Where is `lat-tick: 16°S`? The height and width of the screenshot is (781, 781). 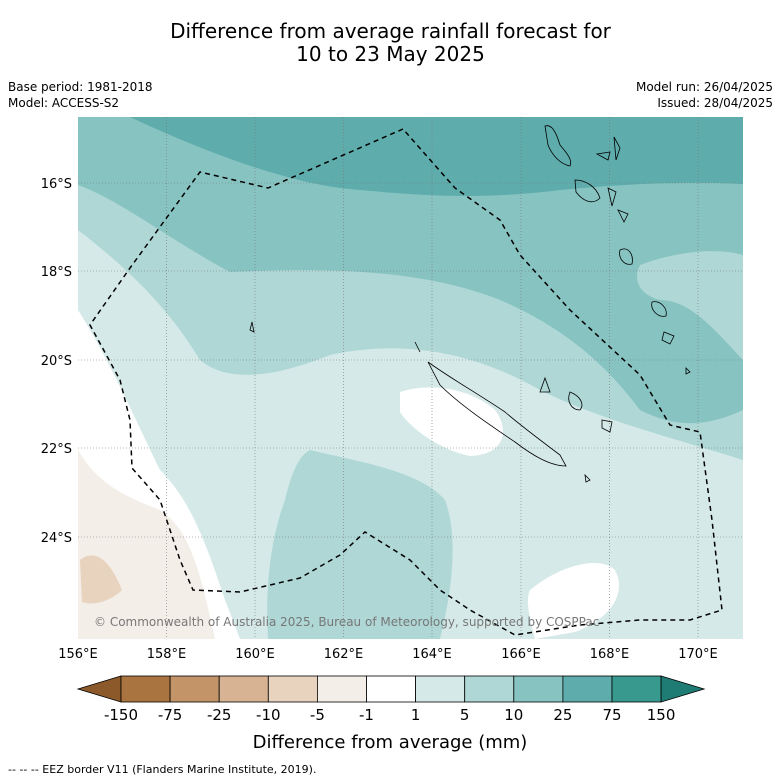
lat-tick: 16°S is located at coordinates (56, 184).